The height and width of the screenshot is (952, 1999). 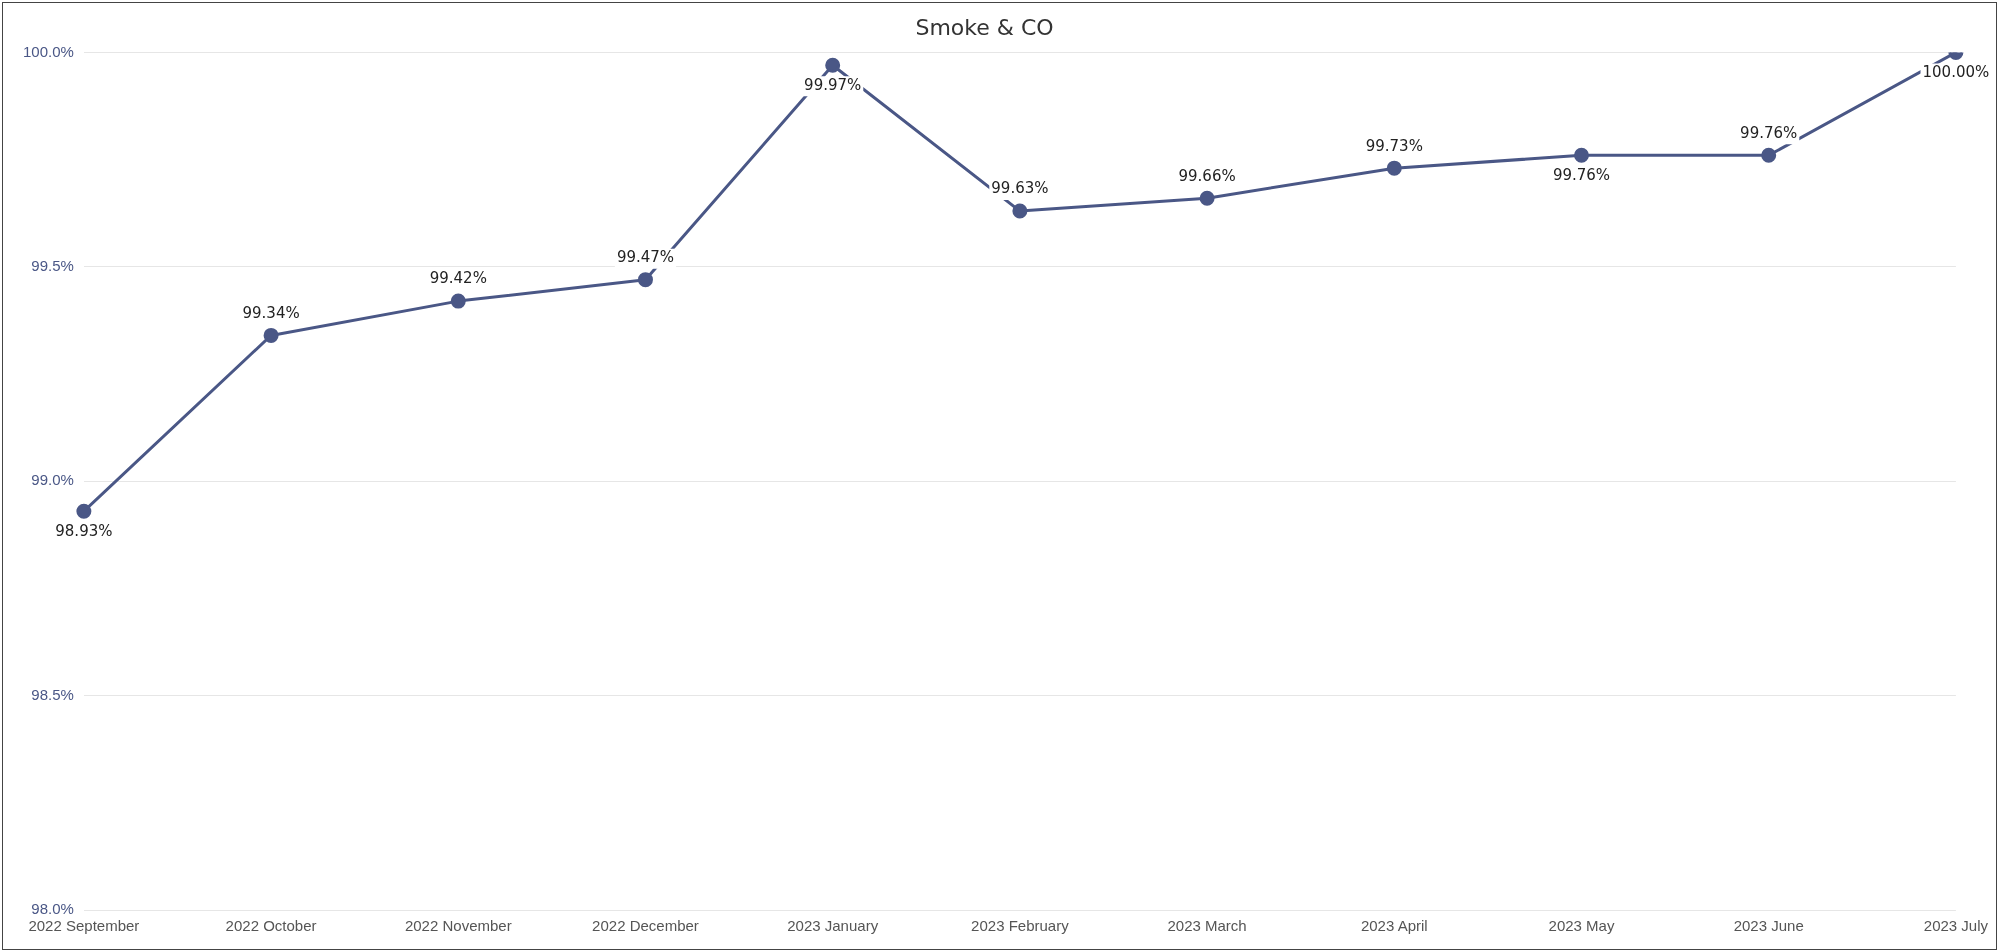 I want to click on x-tick-label: 2023 June, so click(x=1768, y=926).